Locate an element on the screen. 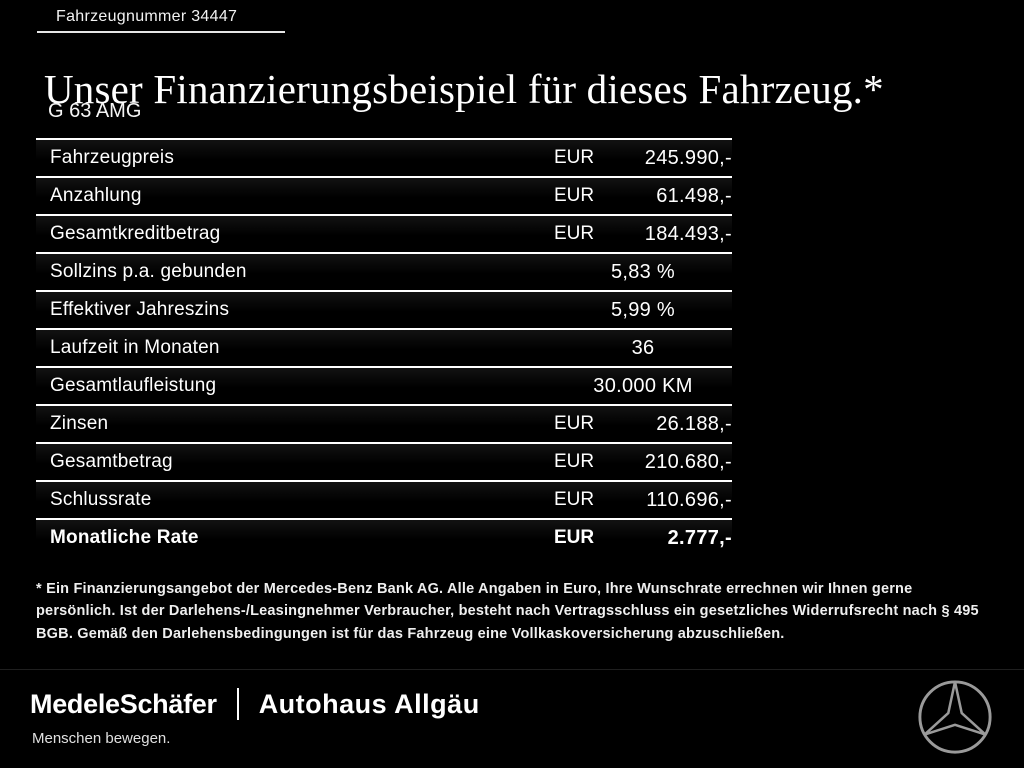 This screenshot has height=768, width=1024. table-row: Gesamtlaufleistung 30.000 KM is located at coordinates (384, 385).